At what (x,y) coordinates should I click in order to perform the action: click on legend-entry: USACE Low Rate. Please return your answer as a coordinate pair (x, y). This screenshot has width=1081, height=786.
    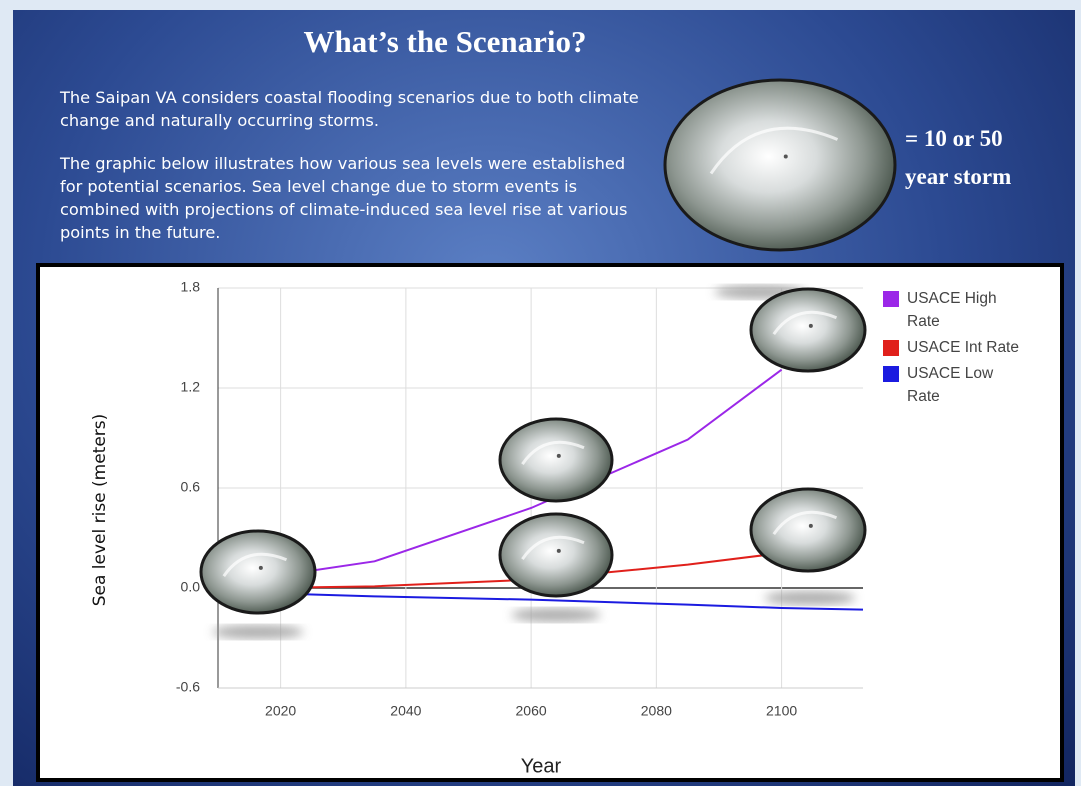
    Looking at the image, I should click on (955, 385).